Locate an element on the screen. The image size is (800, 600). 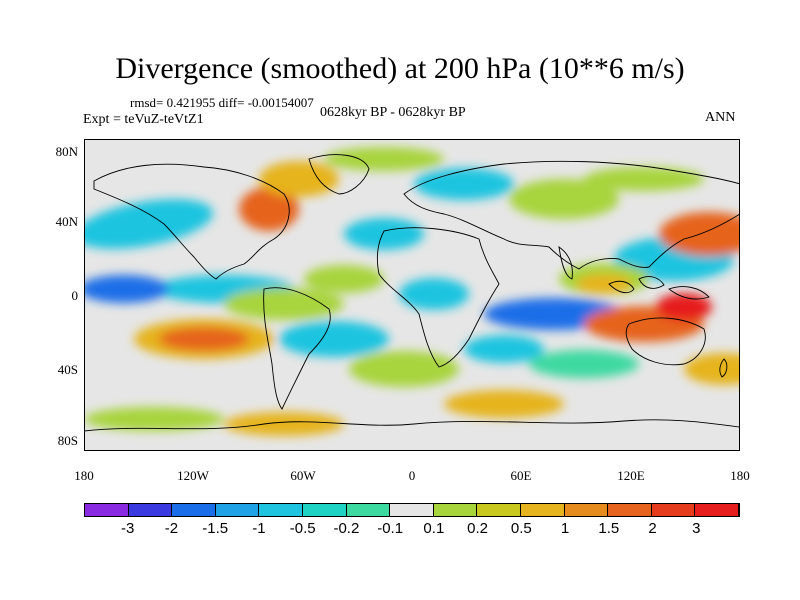
colorbar-label: -0.1 is located at coordinates (390, 528).